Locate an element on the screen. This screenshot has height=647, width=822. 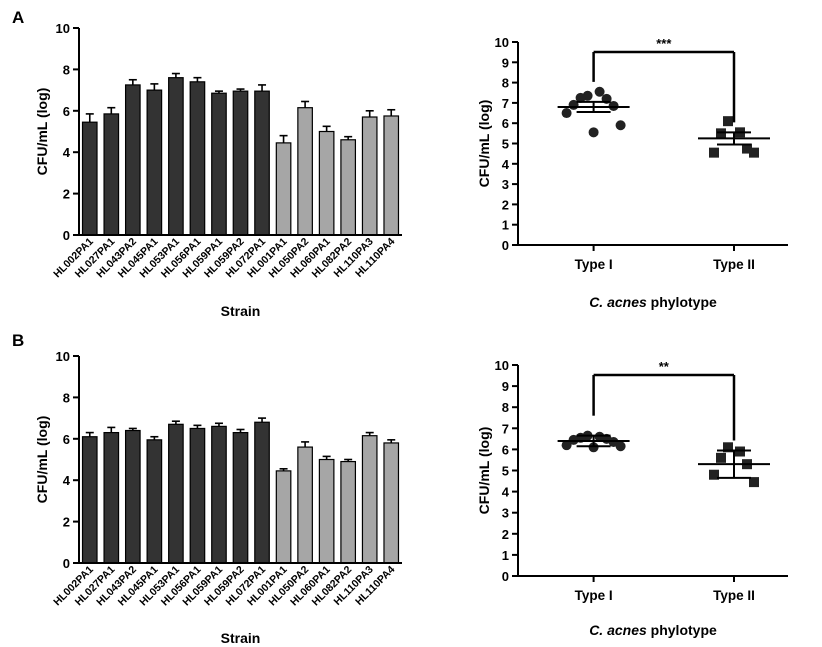
scatter-chart-b-xlabel: C. acnes phylotype is located at coordinates (653, 630).